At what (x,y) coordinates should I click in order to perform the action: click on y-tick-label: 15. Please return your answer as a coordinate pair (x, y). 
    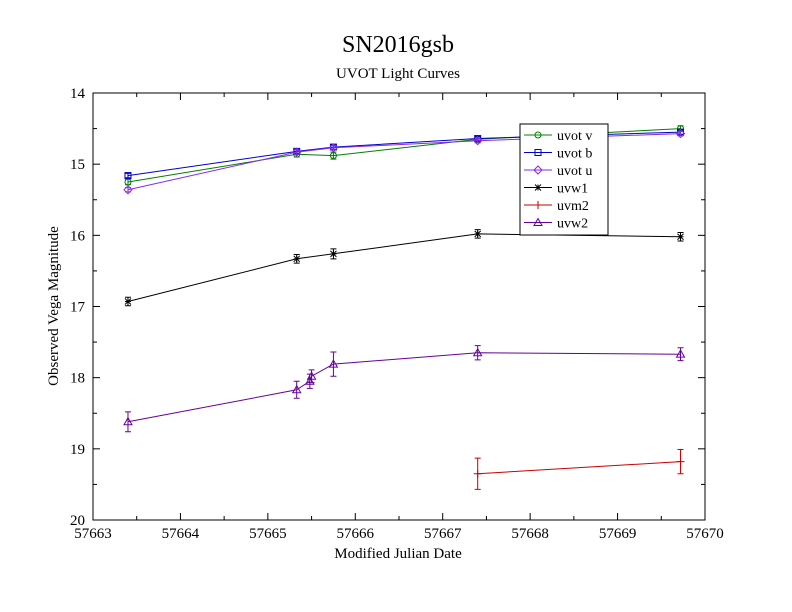
    Looking at the image, I should click on (77, 165).